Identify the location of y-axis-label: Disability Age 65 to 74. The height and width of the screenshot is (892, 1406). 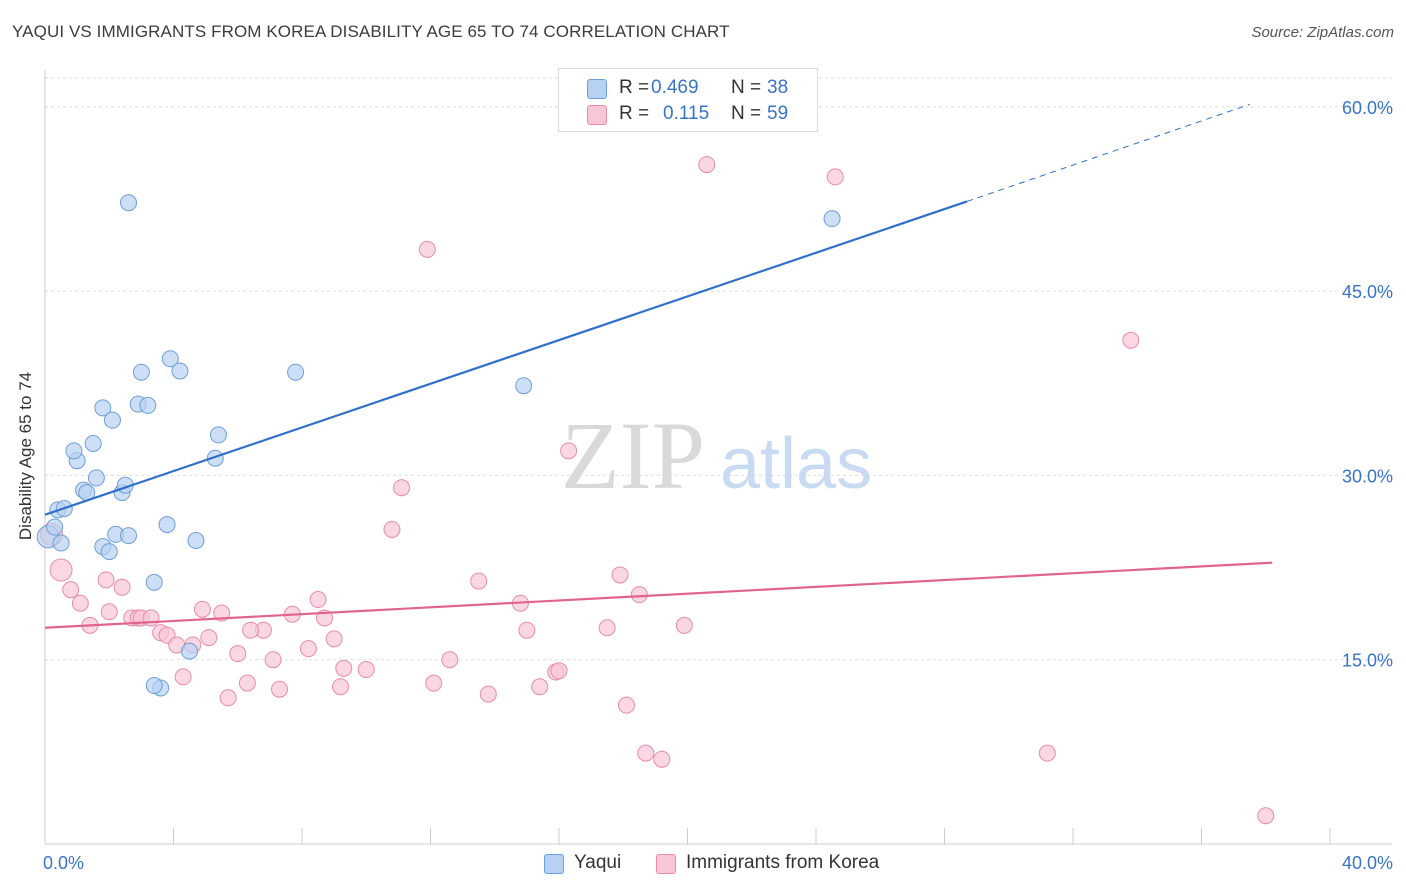
(26, 414).